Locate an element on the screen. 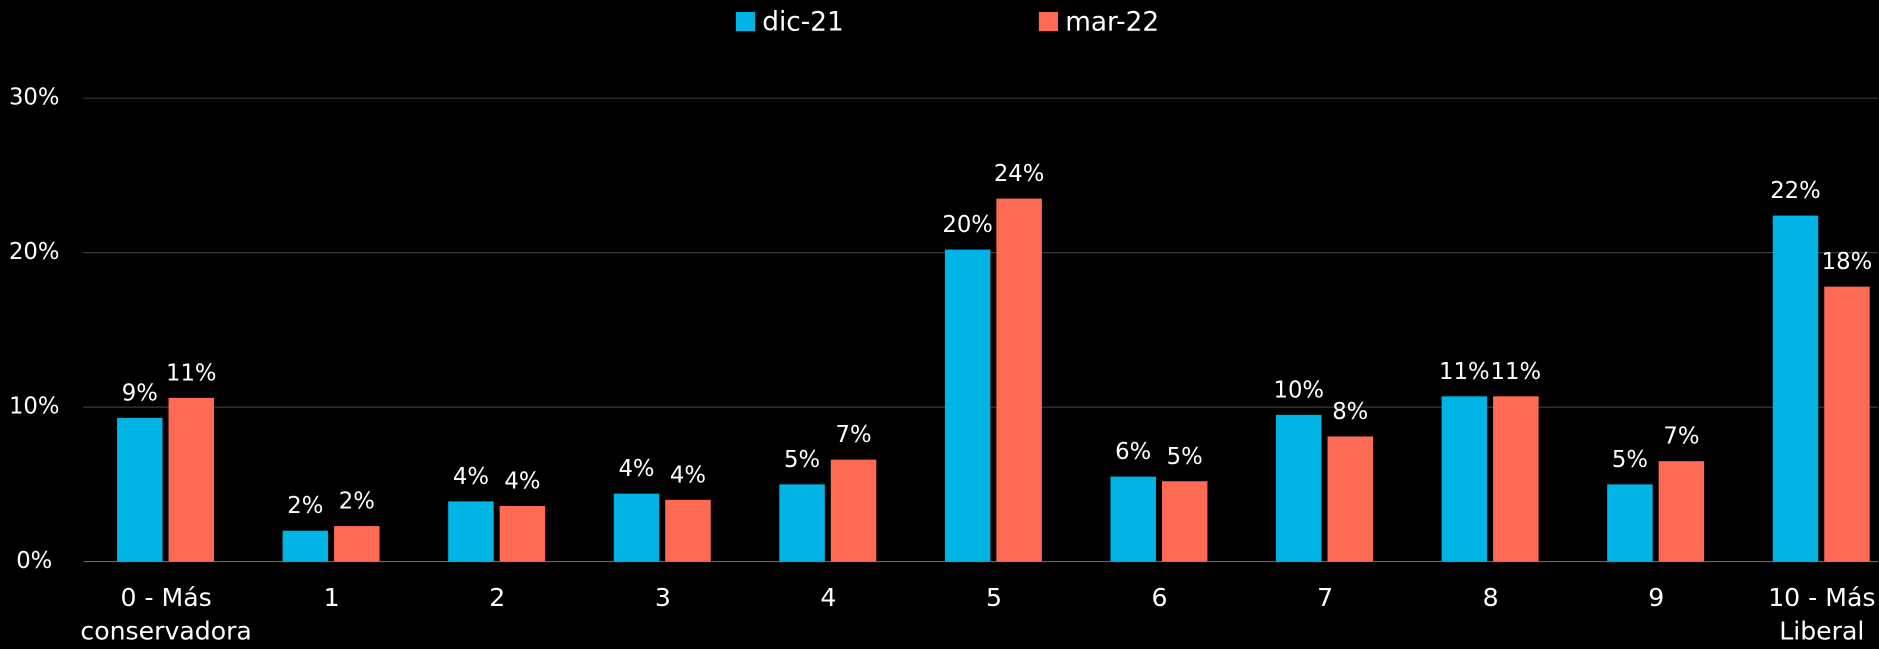 Image resolution: width=1879 pixels, height=649 pixels. legend-label: dic-21 is located at coordinates (803, 22).